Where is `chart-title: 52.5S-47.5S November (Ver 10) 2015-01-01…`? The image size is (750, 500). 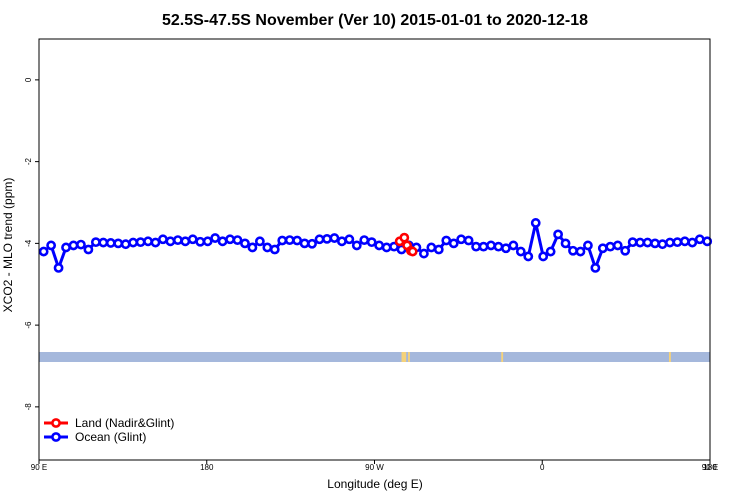 chart-title: 52.5S-47.5S November (Ver 10) 2015-01-01… is located at coordinates (375, 20).